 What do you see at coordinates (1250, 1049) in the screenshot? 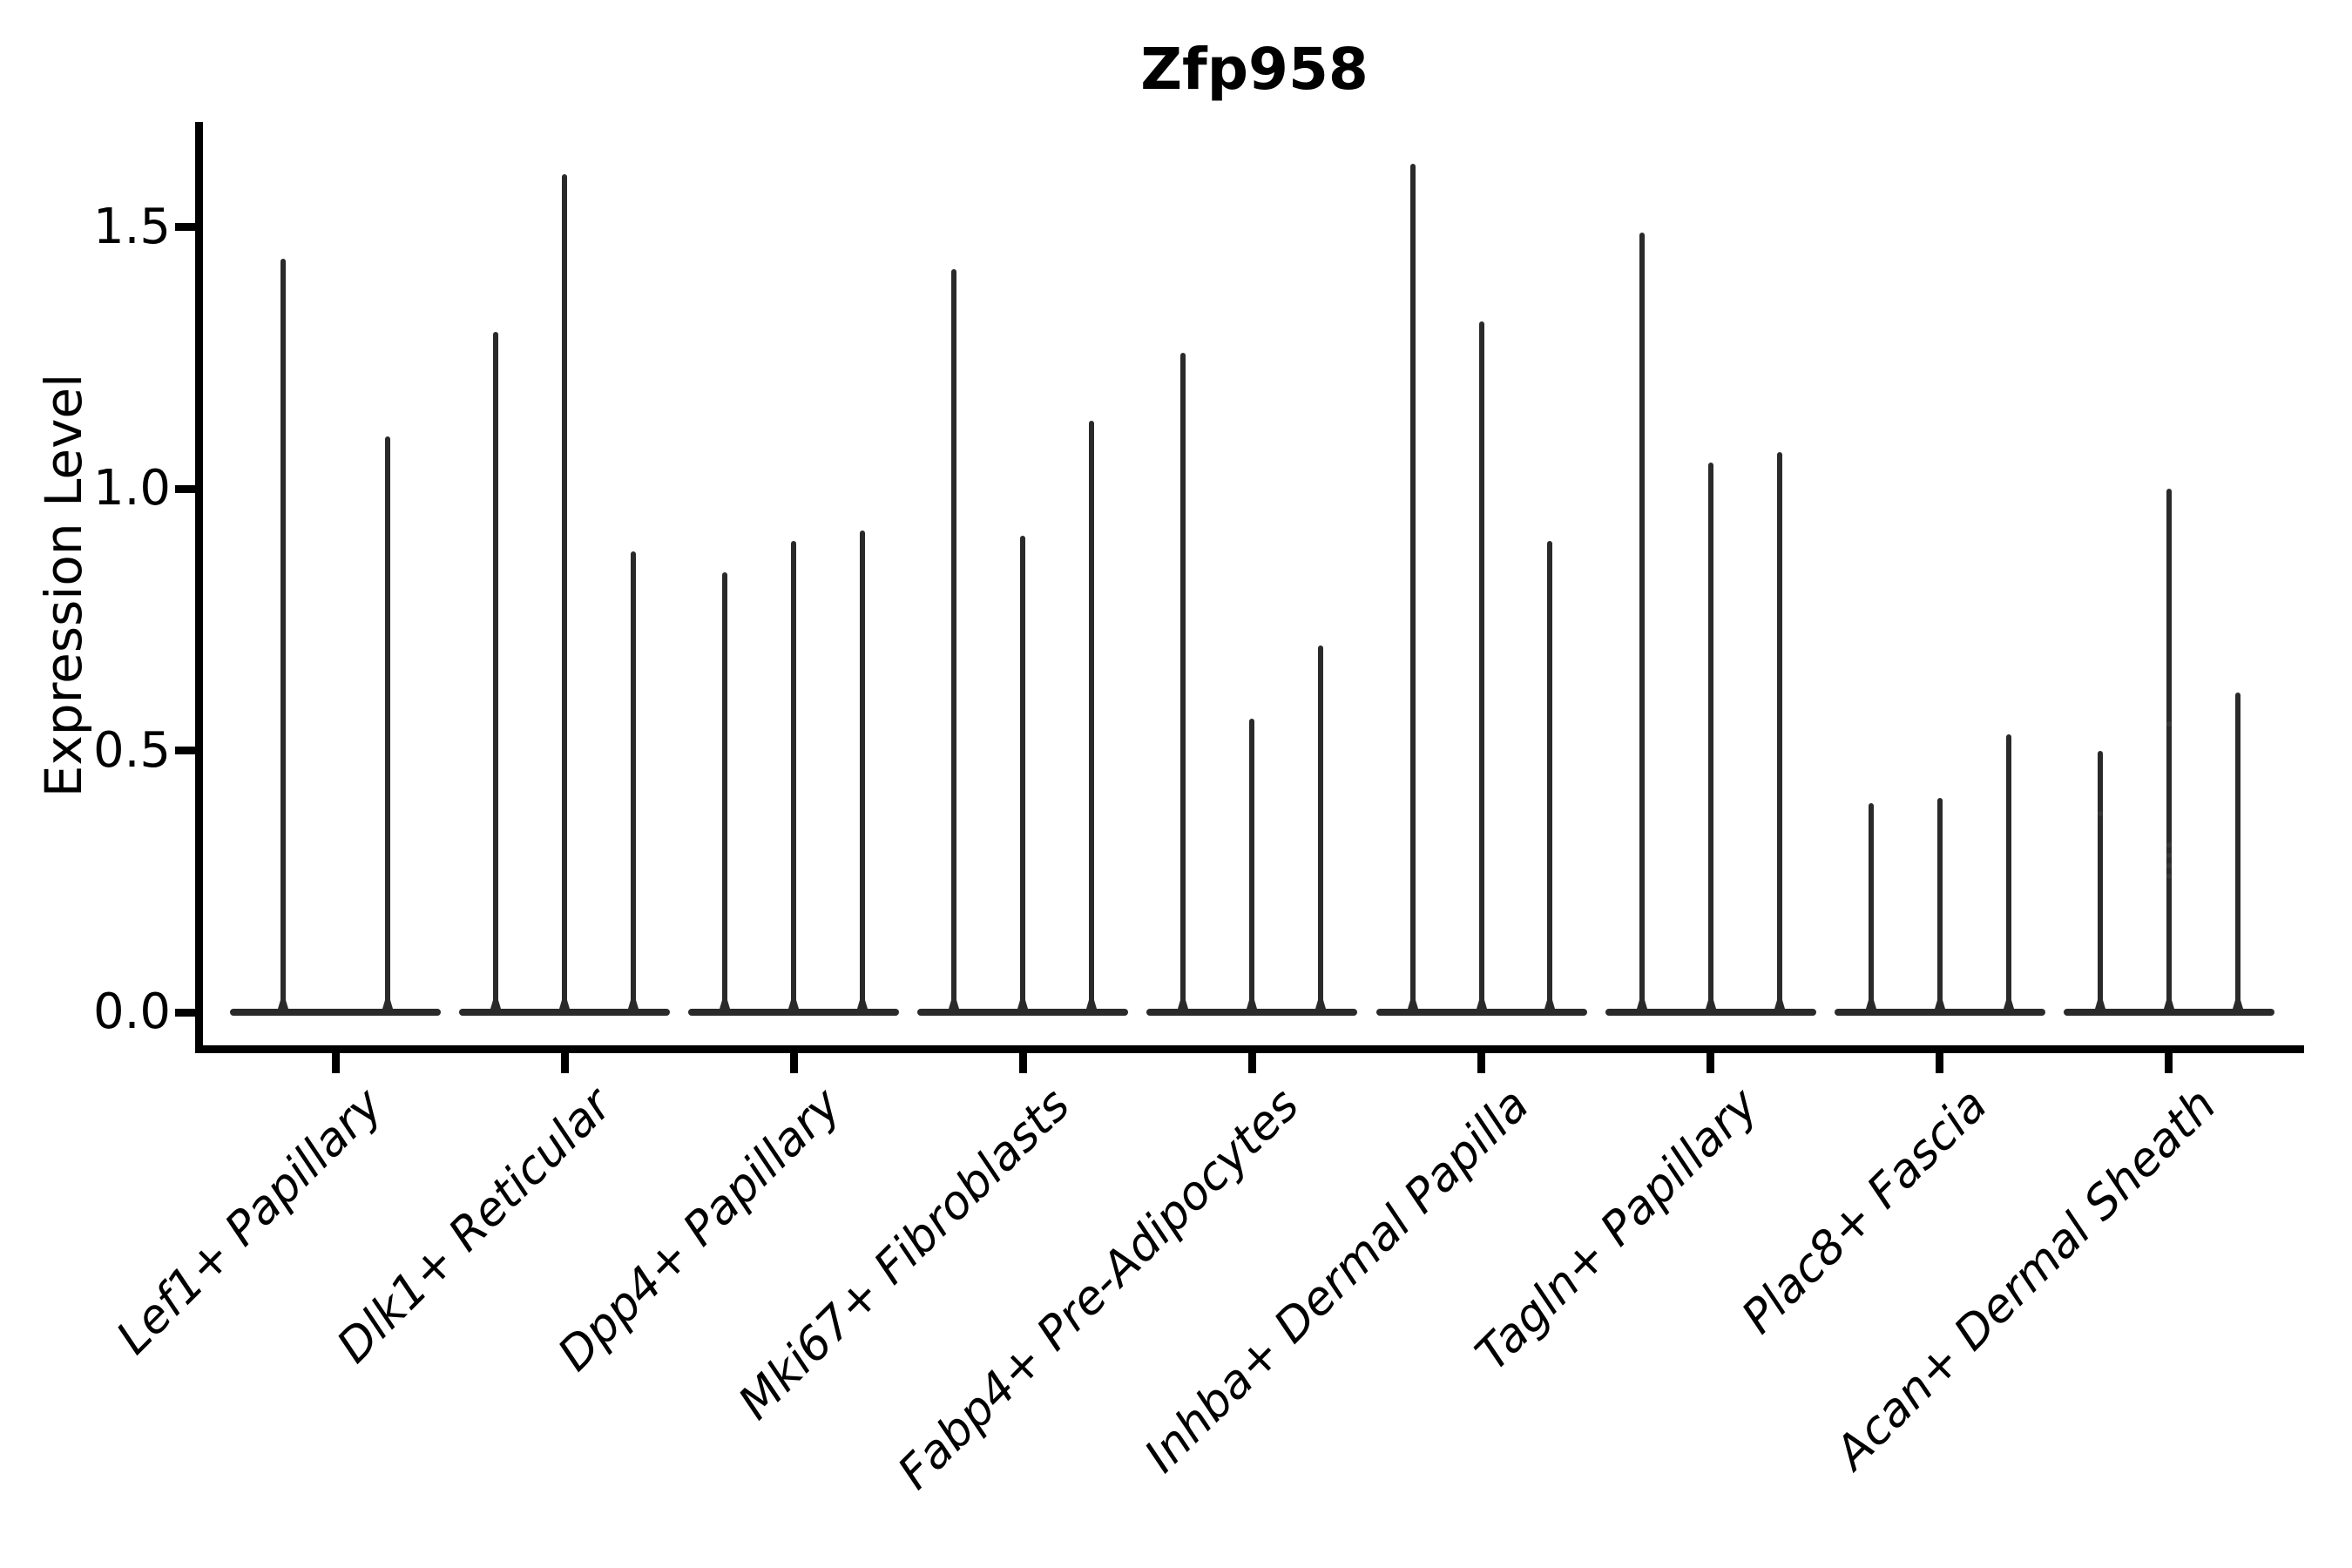
I see `x-axis-spine` at bounding box center [1250, 1049].